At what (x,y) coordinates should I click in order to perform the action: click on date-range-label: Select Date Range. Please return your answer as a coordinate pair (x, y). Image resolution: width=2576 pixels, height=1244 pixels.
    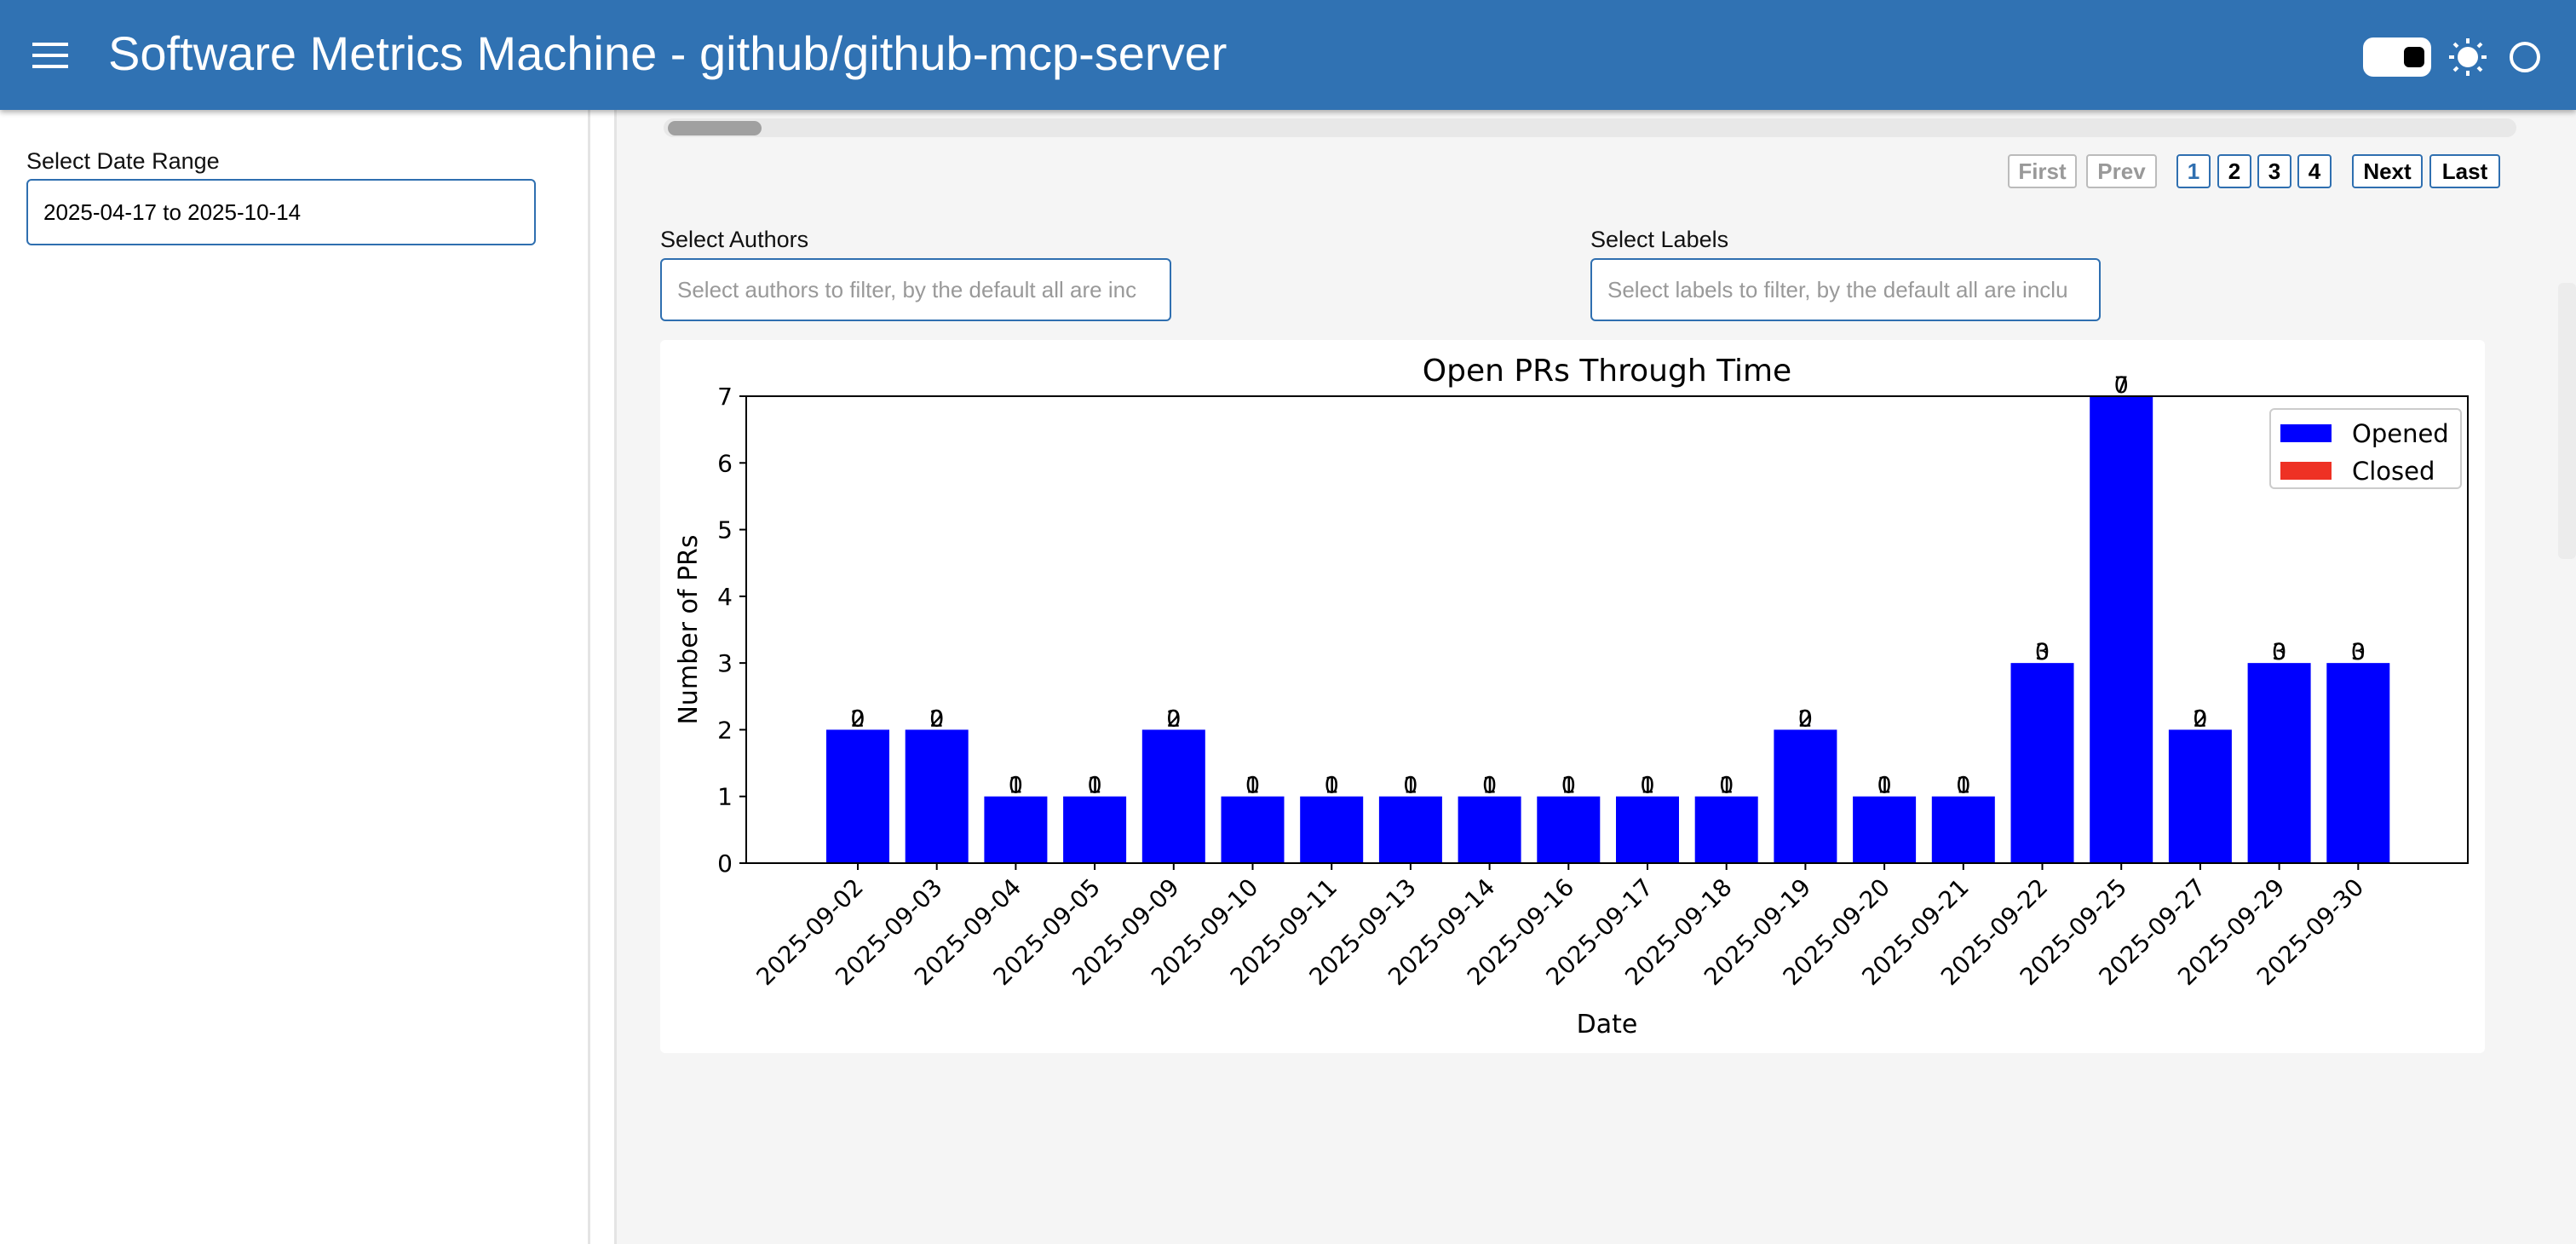
    Looking at the image, I should click on (123, 161).